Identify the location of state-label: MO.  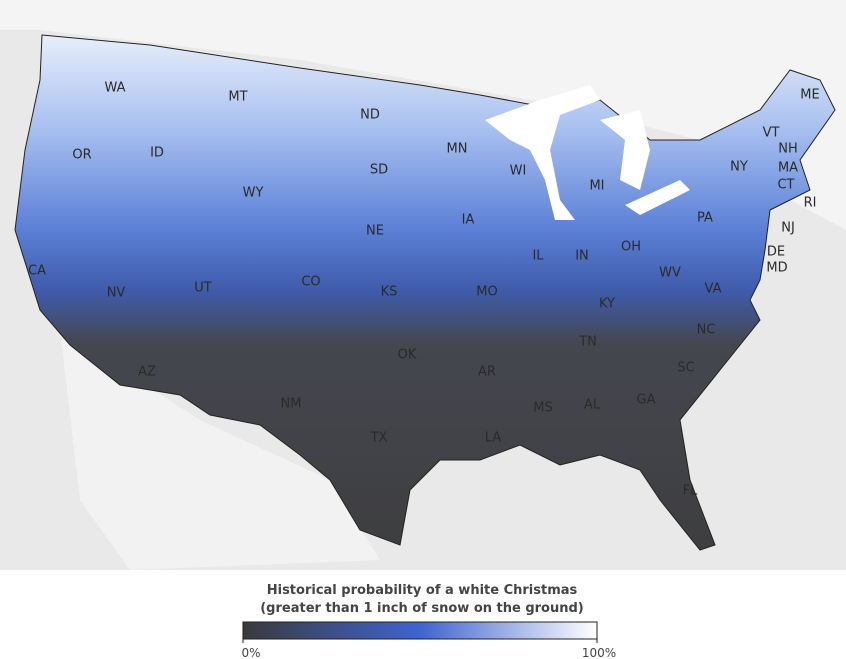
(486, 292).